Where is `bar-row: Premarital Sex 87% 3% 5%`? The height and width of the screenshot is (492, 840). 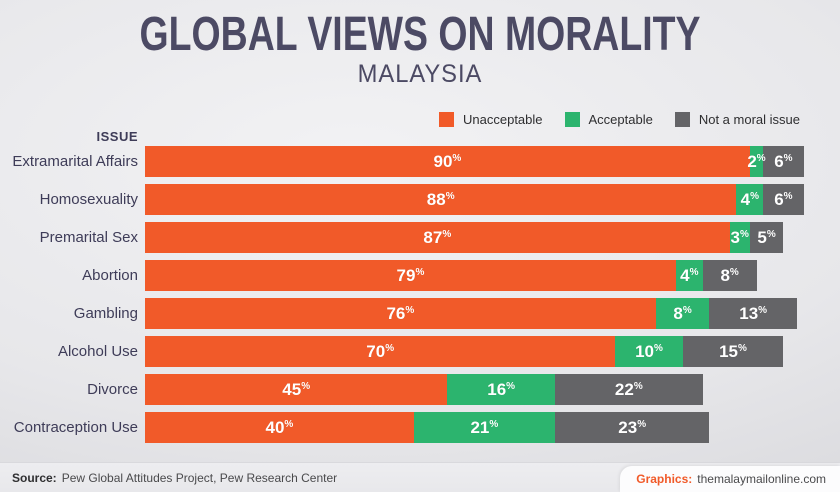 bar-row: Premarital Sex 87% 3% 5% is located at coordinates (408, 237).